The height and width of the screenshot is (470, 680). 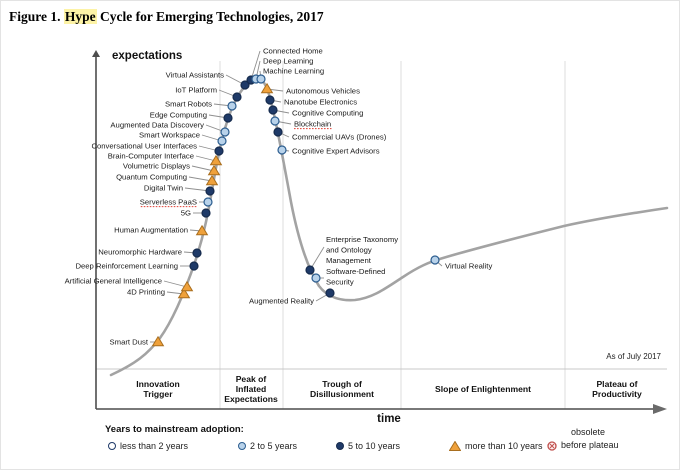 I want to click on data-point-label: Virtual Reality, so click(x=468, y=266).